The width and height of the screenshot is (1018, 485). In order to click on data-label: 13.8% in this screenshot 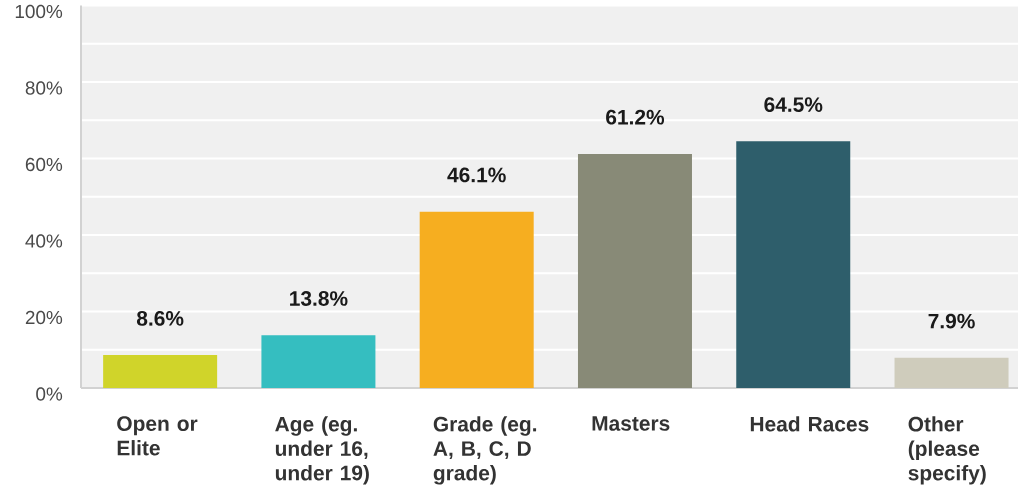, I will do `click(319, 298)`.